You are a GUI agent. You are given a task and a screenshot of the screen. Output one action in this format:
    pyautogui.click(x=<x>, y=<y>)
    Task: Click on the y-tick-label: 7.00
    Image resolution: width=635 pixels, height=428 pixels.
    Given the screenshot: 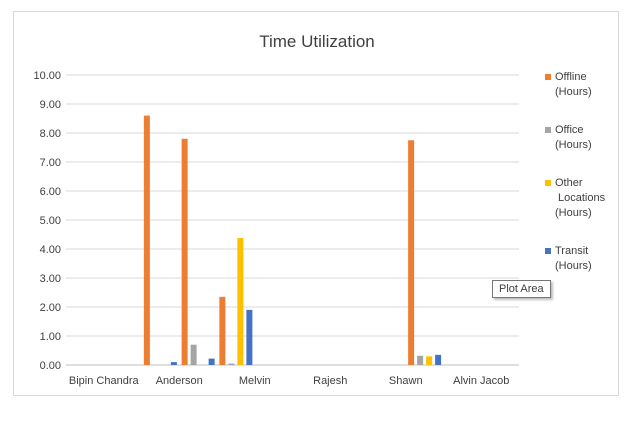 What is the action you would take?
    pyautogui.click(x=50, y=163)
    